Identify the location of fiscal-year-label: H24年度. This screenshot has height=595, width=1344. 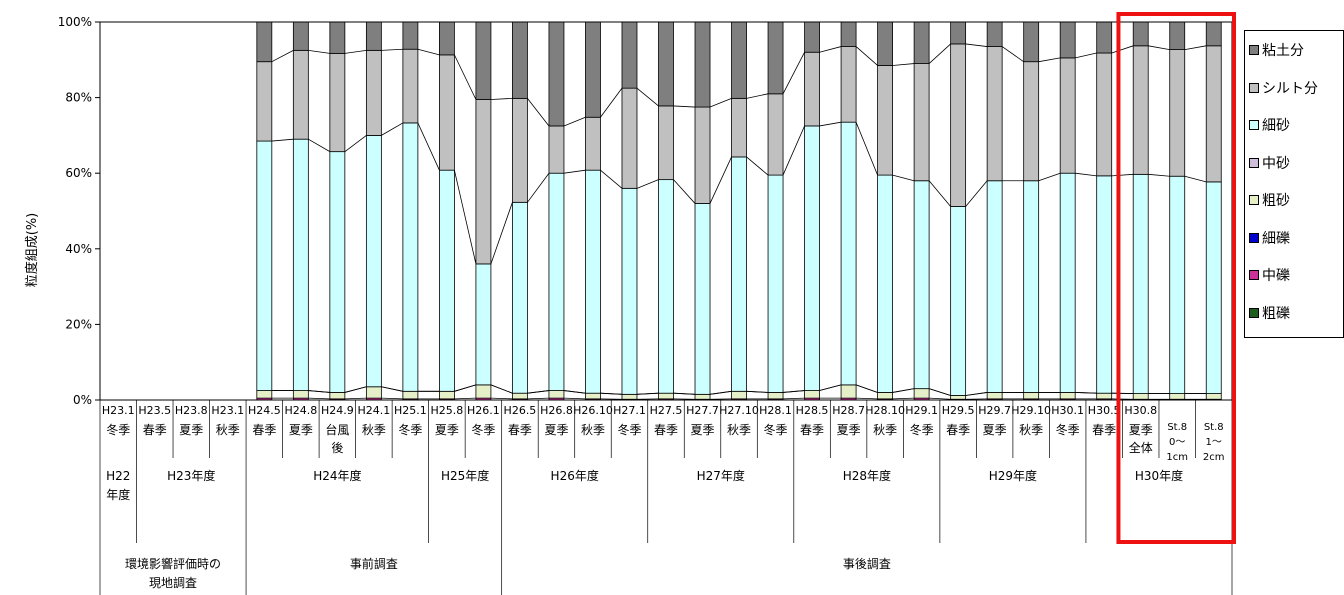
(337, 475).